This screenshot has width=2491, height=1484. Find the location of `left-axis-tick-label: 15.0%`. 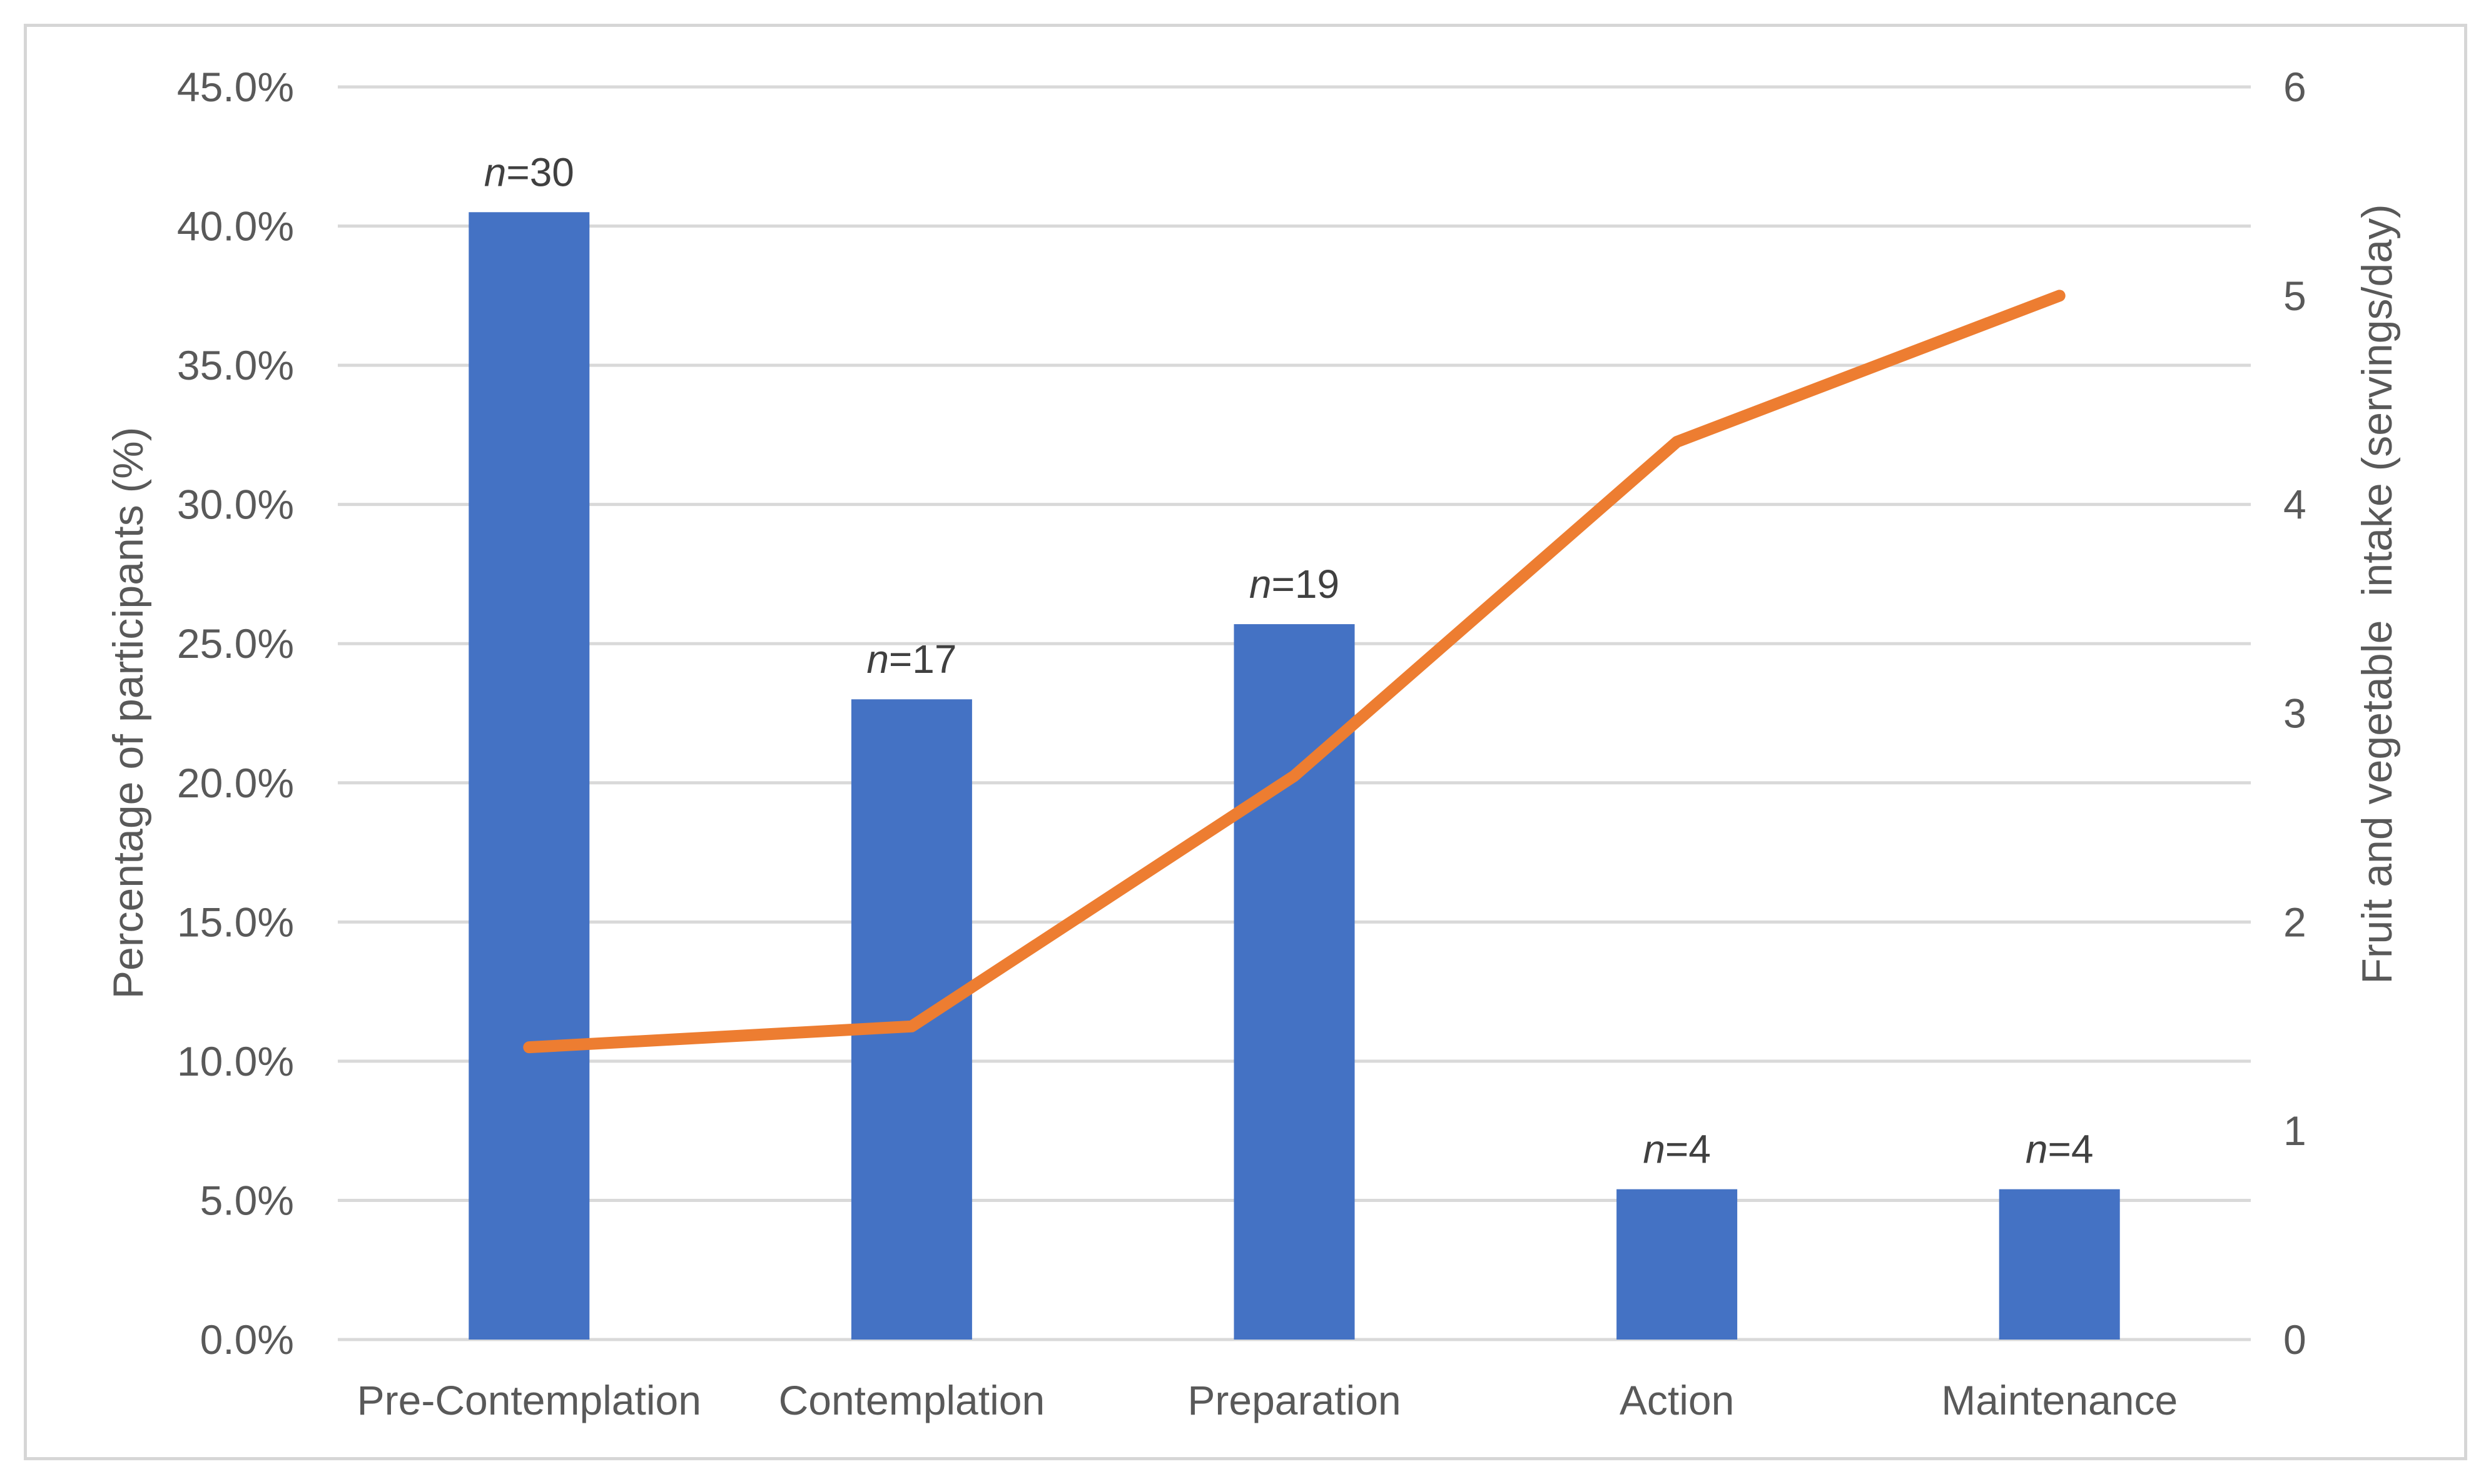

left-axis-tick-label: 15.0% is located at coordinates (235, 922).